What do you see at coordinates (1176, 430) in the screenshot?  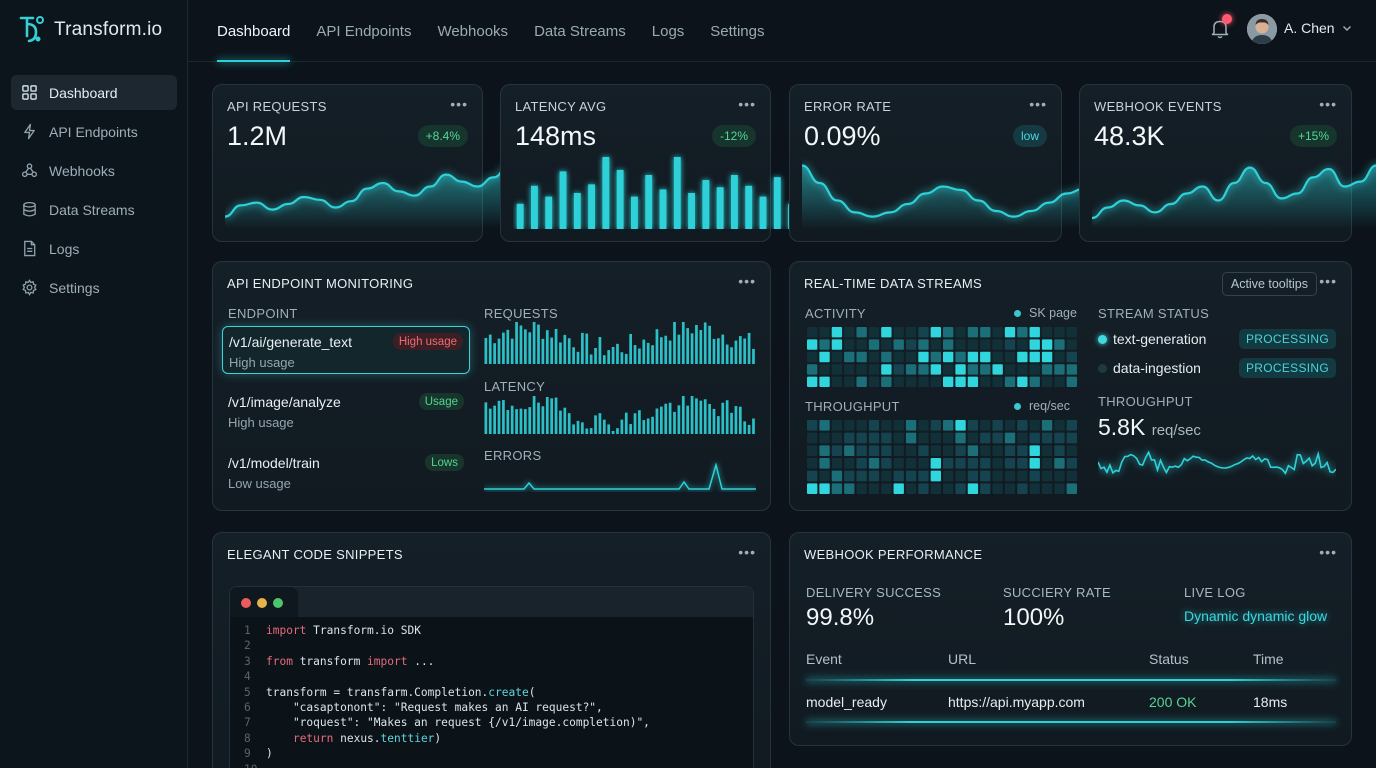 I see `throughput-unit: req/sec` at bounding box center [1176, 430].